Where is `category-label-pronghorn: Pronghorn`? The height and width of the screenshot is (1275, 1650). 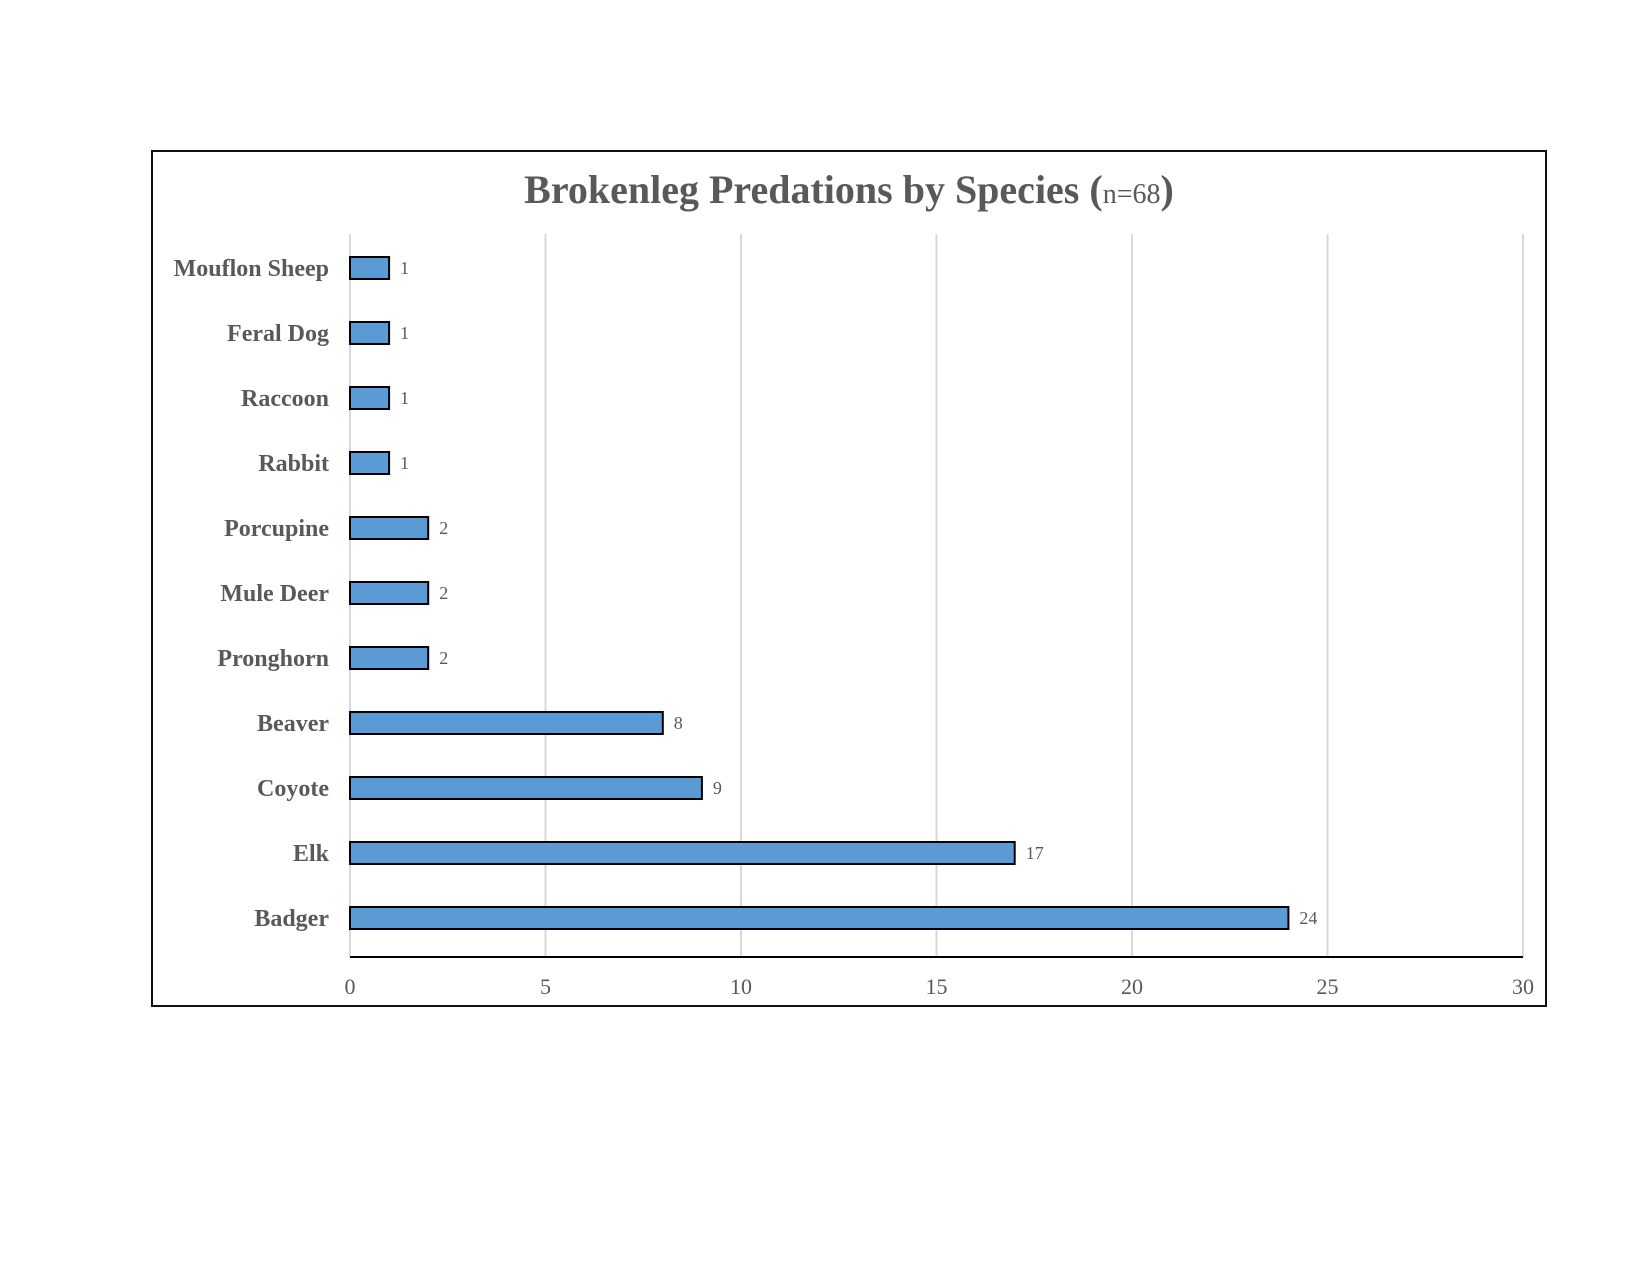 category-label-pronghorn: Pronghorn is located at coordinates (273, 659).